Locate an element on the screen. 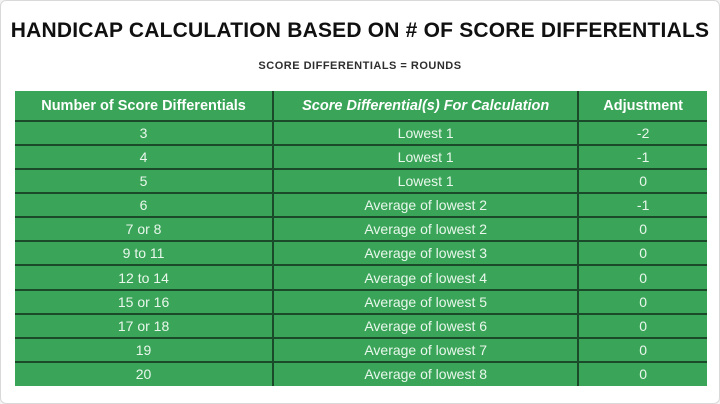 The width and height of the screenshot is (720, 404). calculation-cell: Average of lowest 5 is located at coordinates (426, 301).